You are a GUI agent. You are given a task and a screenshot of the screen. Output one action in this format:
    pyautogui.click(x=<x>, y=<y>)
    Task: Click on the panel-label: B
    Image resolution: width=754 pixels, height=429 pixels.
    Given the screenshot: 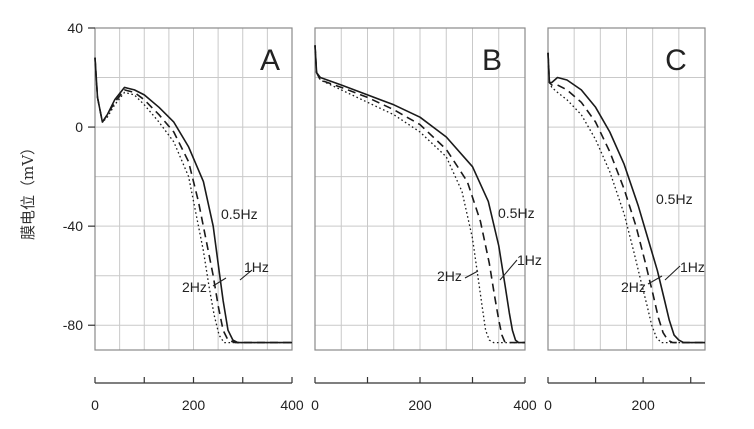 What is the action you would take?
    pyautogui.click(x=492, y=60)
    